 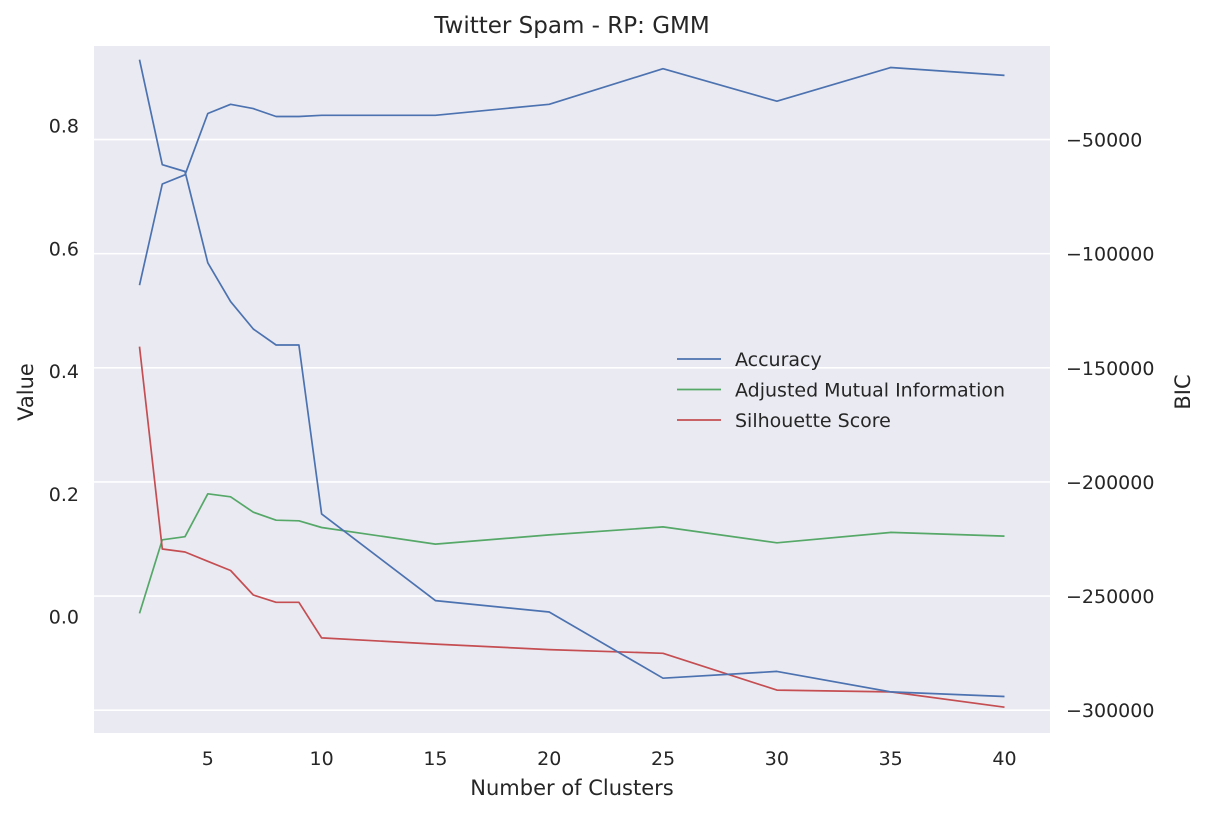 What do you see at coordinates (813, 421) in the screenshot?
I see `legend-label: Silhouette Score` at bounding box center [813, 421].